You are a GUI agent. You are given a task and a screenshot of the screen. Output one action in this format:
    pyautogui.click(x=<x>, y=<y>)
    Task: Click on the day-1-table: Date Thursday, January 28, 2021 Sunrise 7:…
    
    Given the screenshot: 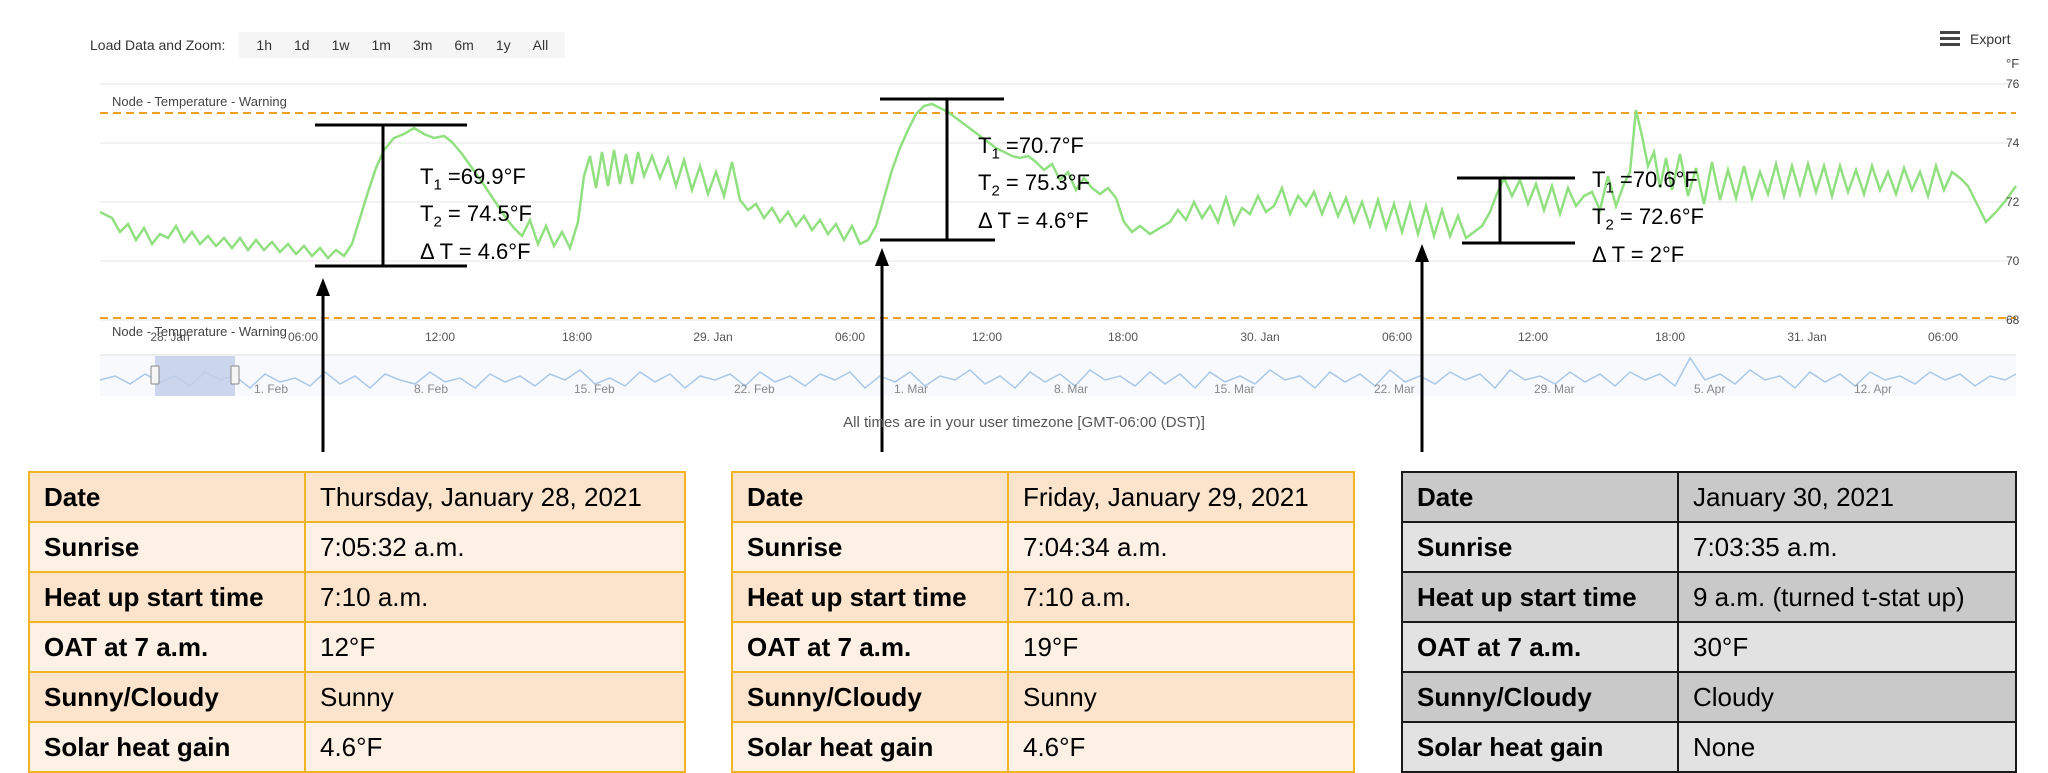 What is the action you would take?
    pyautogui.click(x=357, y=622)
    